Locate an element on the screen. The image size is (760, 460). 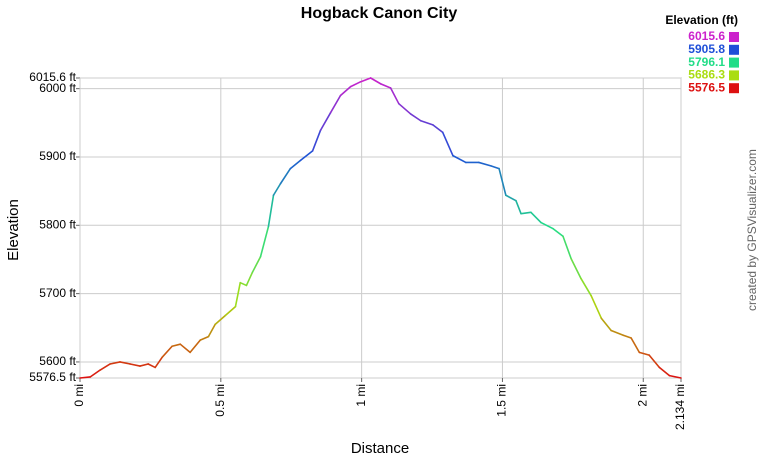
y-tick-label: 6000 ft is located at coordinates (57, 88).